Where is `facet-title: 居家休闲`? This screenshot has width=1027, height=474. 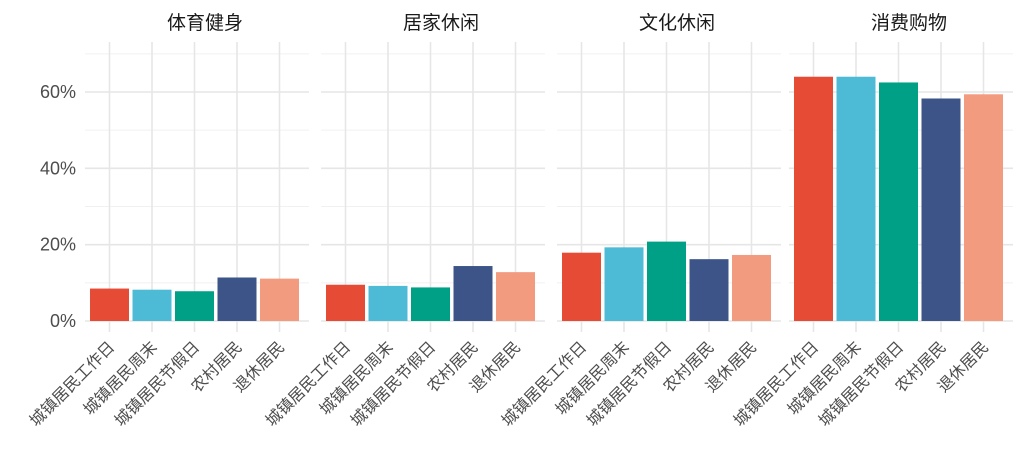
facet-title: 居家休闲 is located at coordinates (441, 23).